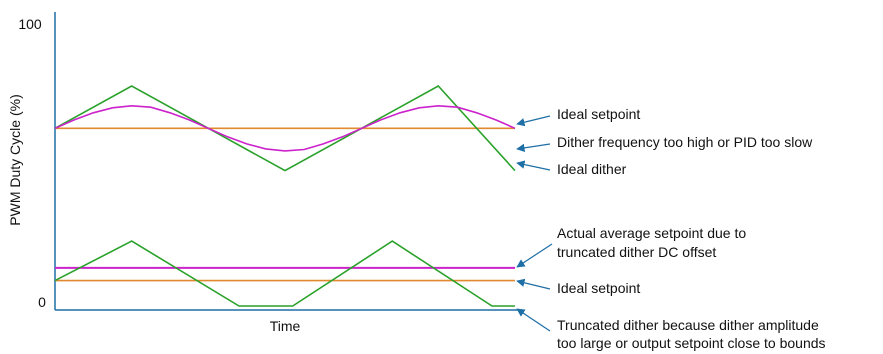  What do you see at coordinates (533, 284) in the screenshot?
I see `arrow-ideal-setpoint-lower` at bounding box center [533, 284].